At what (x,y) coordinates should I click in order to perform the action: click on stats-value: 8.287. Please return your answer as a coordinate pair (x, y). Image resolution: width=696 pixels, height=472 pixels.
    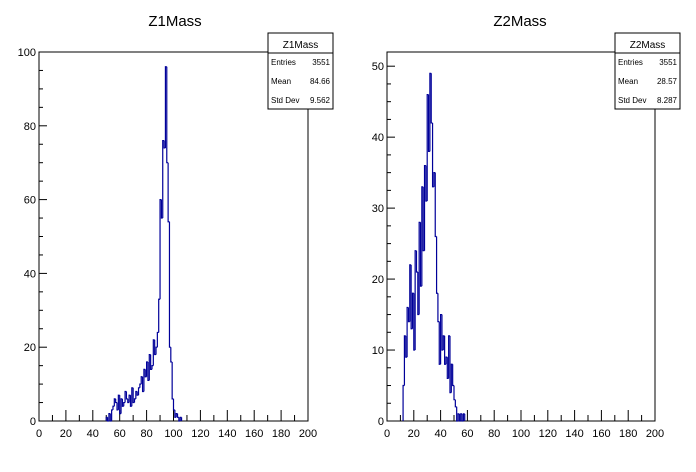
    Looking at the image, I should click on (667, 100).